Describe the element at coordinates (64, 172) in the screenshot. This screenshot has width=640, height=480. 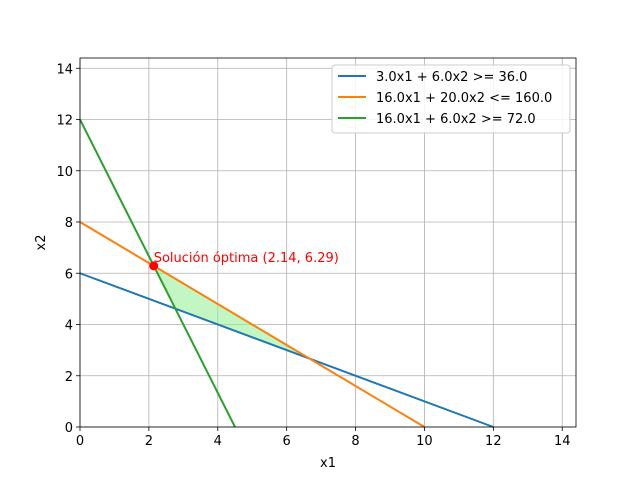
I see `y-tick-label: 10` at that location.